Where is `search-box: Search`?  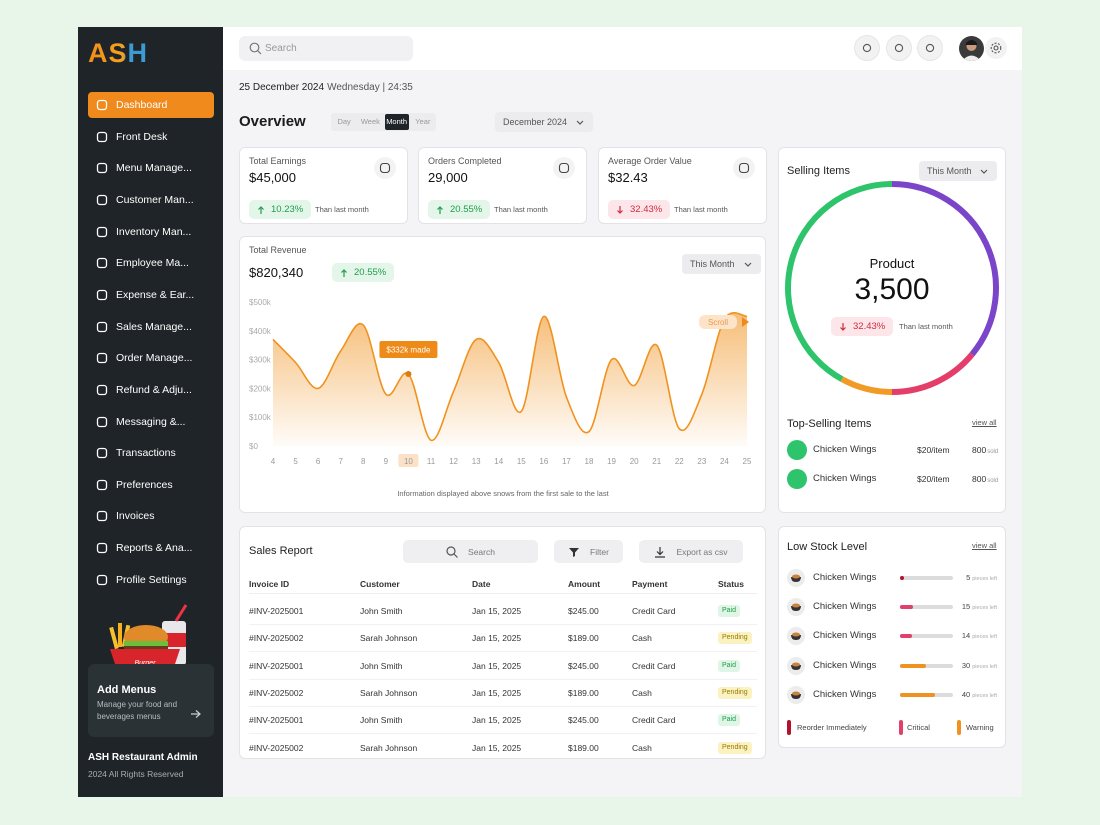
search-box: Search is located at coordinates (326, 48).